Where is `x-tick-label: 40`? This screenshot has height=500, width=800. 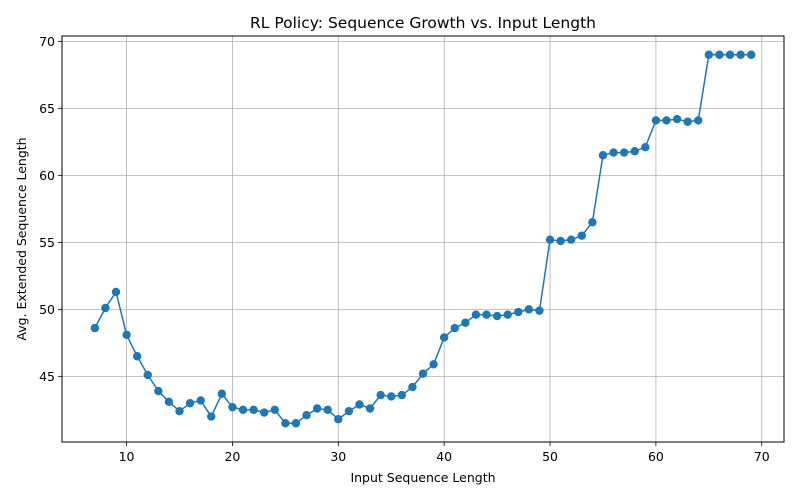
x-tick-label: 40 is located at coordinates (444, 456).